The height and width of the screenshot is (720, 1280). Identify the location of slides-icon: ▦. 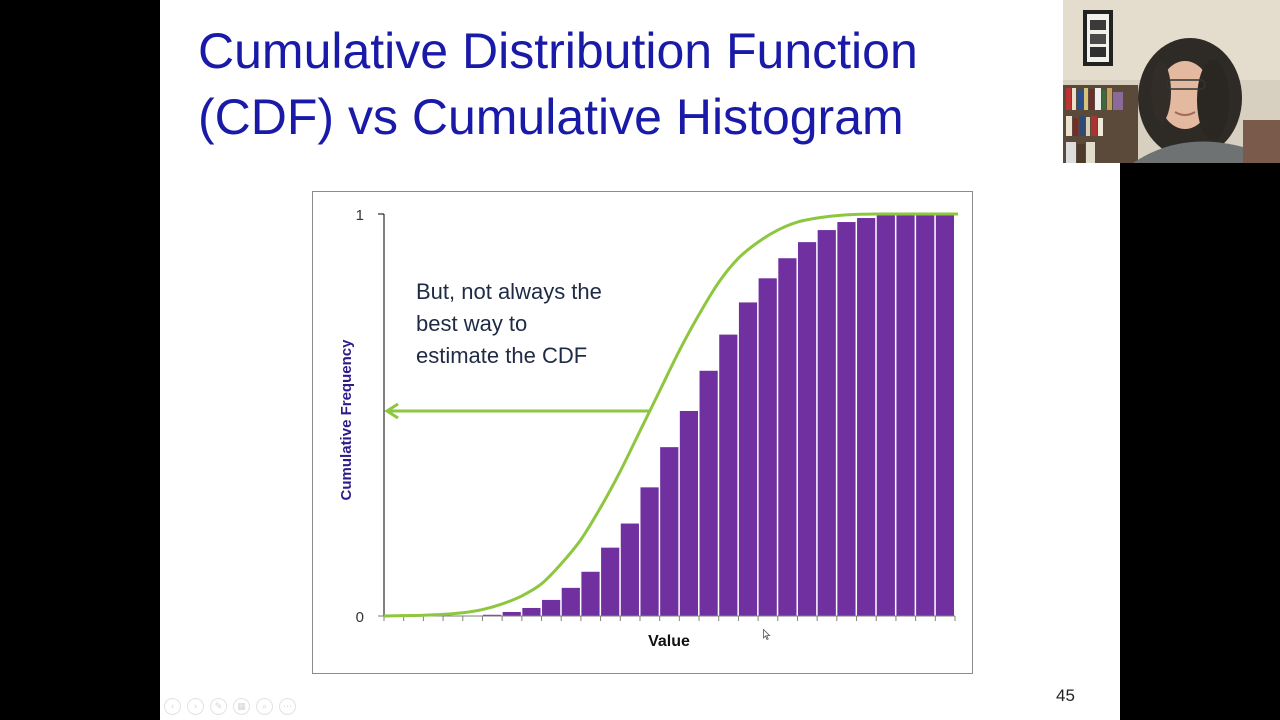
(241, 706).